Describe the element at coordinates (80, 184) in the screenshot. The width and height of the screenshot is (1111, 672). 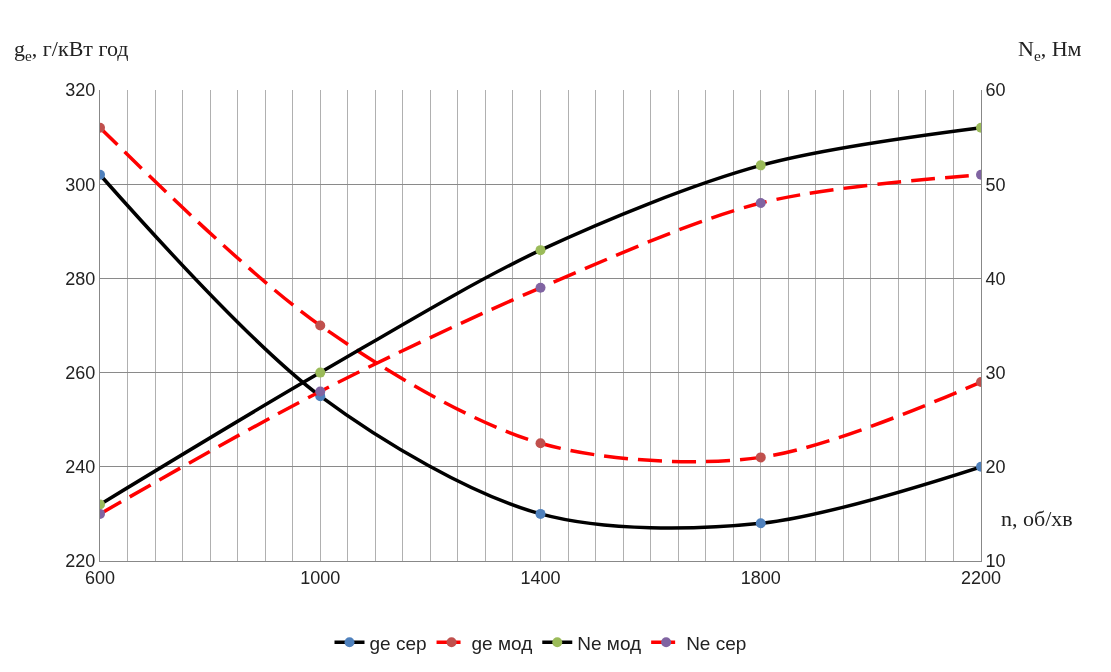
I see `y-tick-label: 300` at that location.